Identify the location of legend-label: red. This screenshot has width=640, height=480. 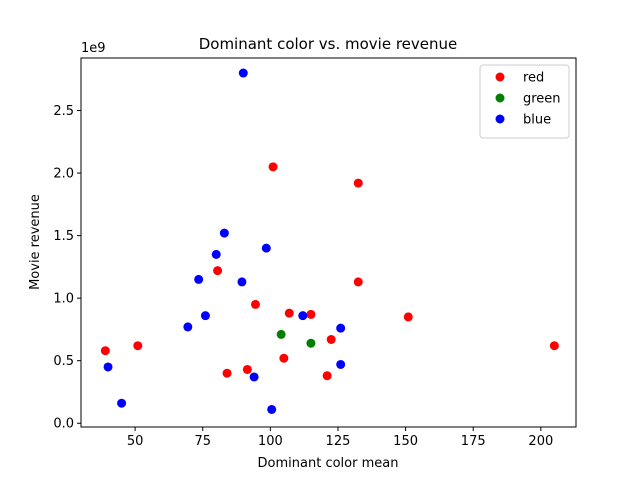
(533, 78).